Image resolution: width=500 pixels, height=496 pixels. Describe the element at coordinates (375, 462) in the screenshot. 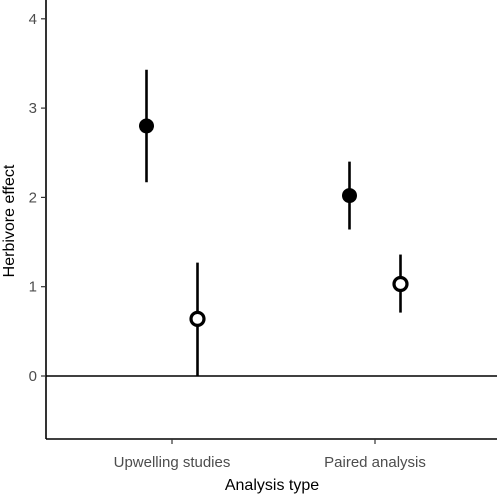

I see `x-tick-label: Paired analysis` at that location.